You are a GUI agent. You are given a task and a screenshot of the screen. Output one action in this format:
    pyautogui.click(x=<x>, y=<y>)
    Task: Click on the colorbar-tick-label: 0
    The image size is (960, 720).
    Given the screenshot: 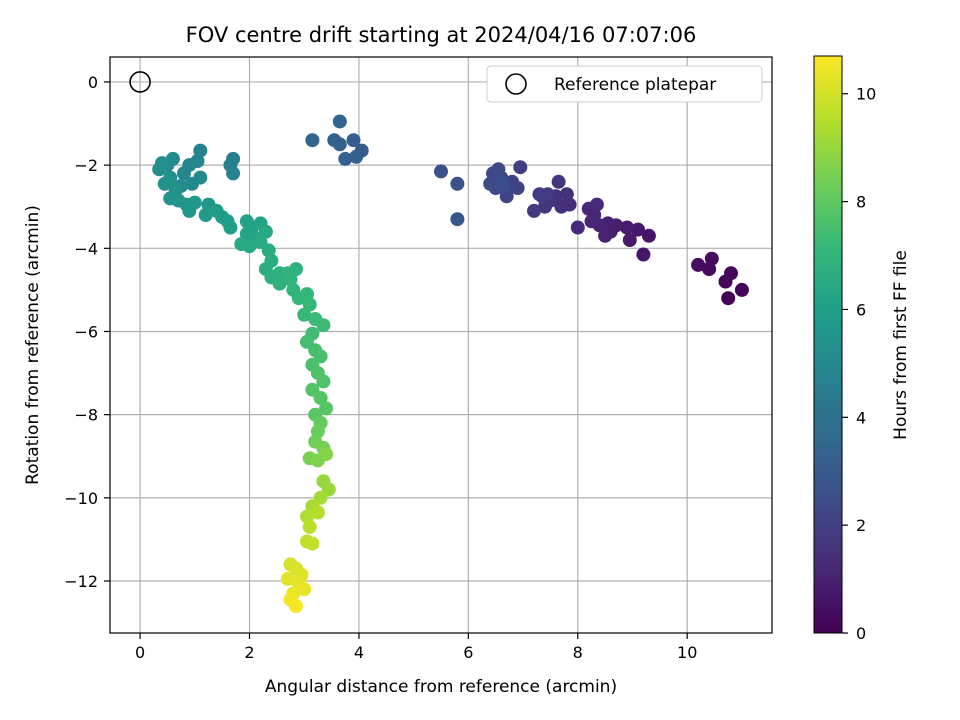 What is the action you would take?
    pyautogui.click(x=861, y=633)
    